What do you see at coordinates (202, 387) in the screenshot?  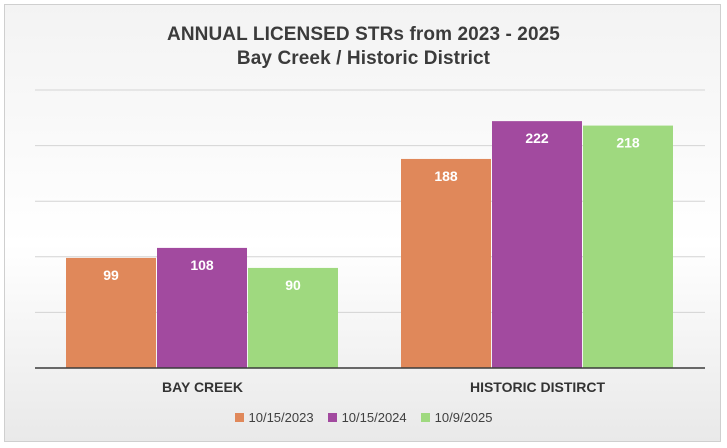 I see `category-label: BAY CREEK` at bounding box center [202, 387].